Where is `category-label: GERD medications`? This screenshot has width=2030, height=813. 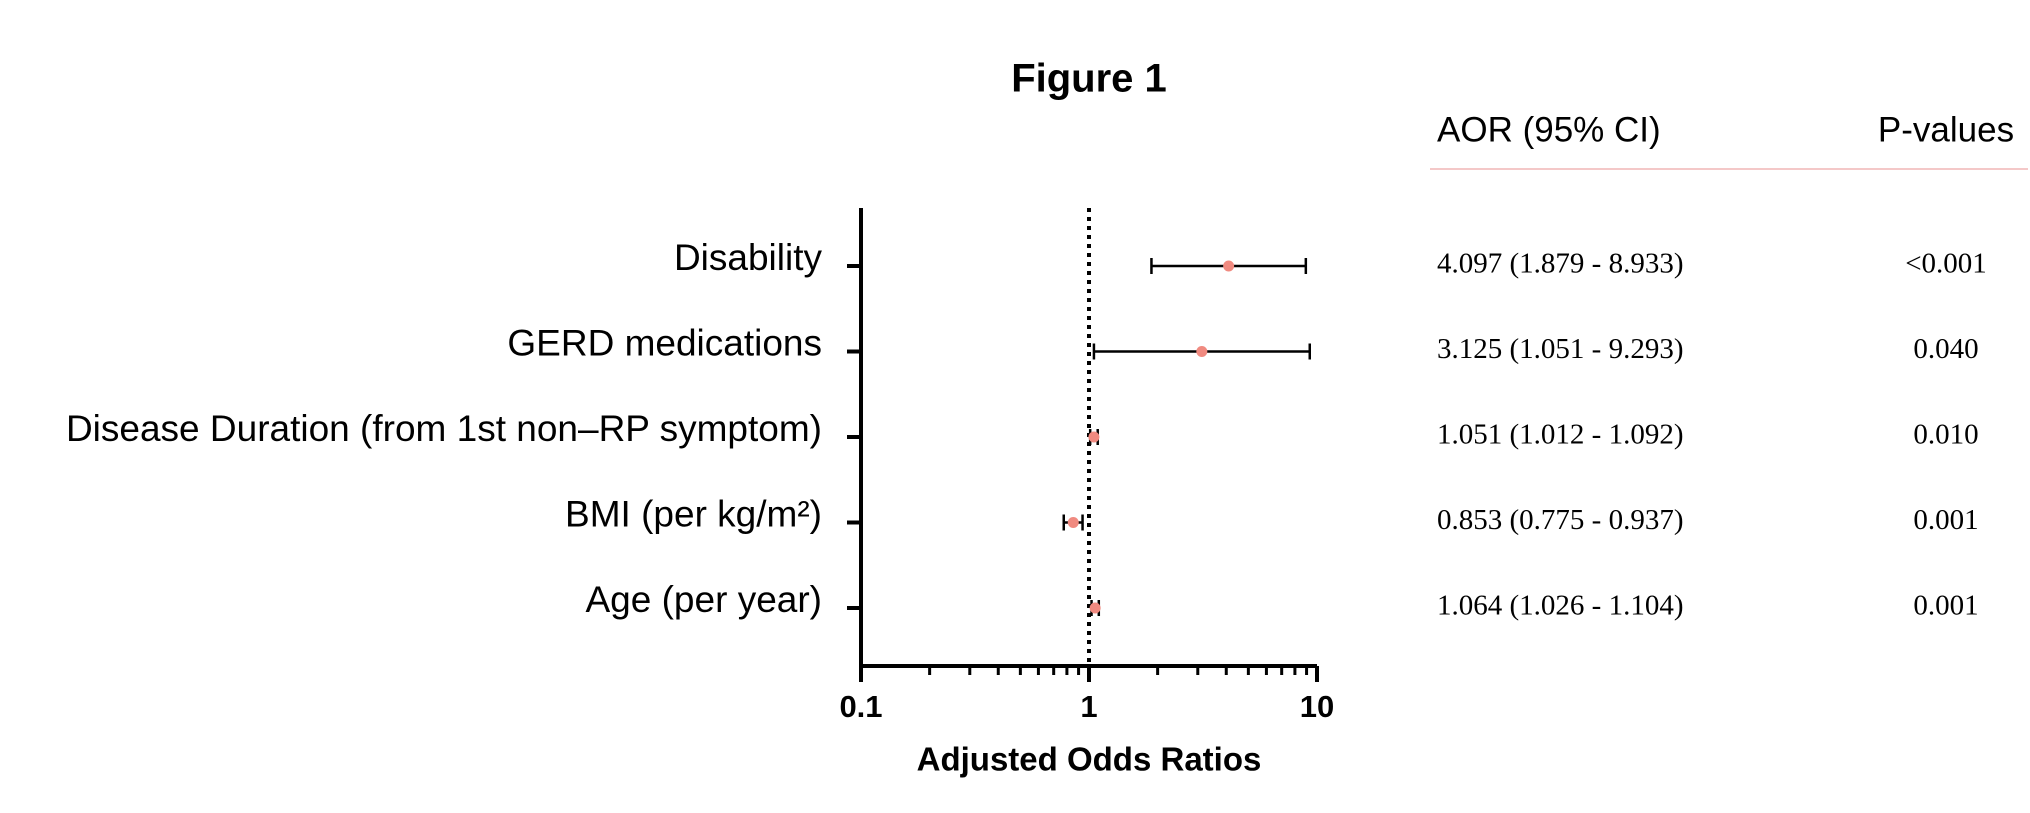
category-label: GERD medications is located at coordinates (664, 342).